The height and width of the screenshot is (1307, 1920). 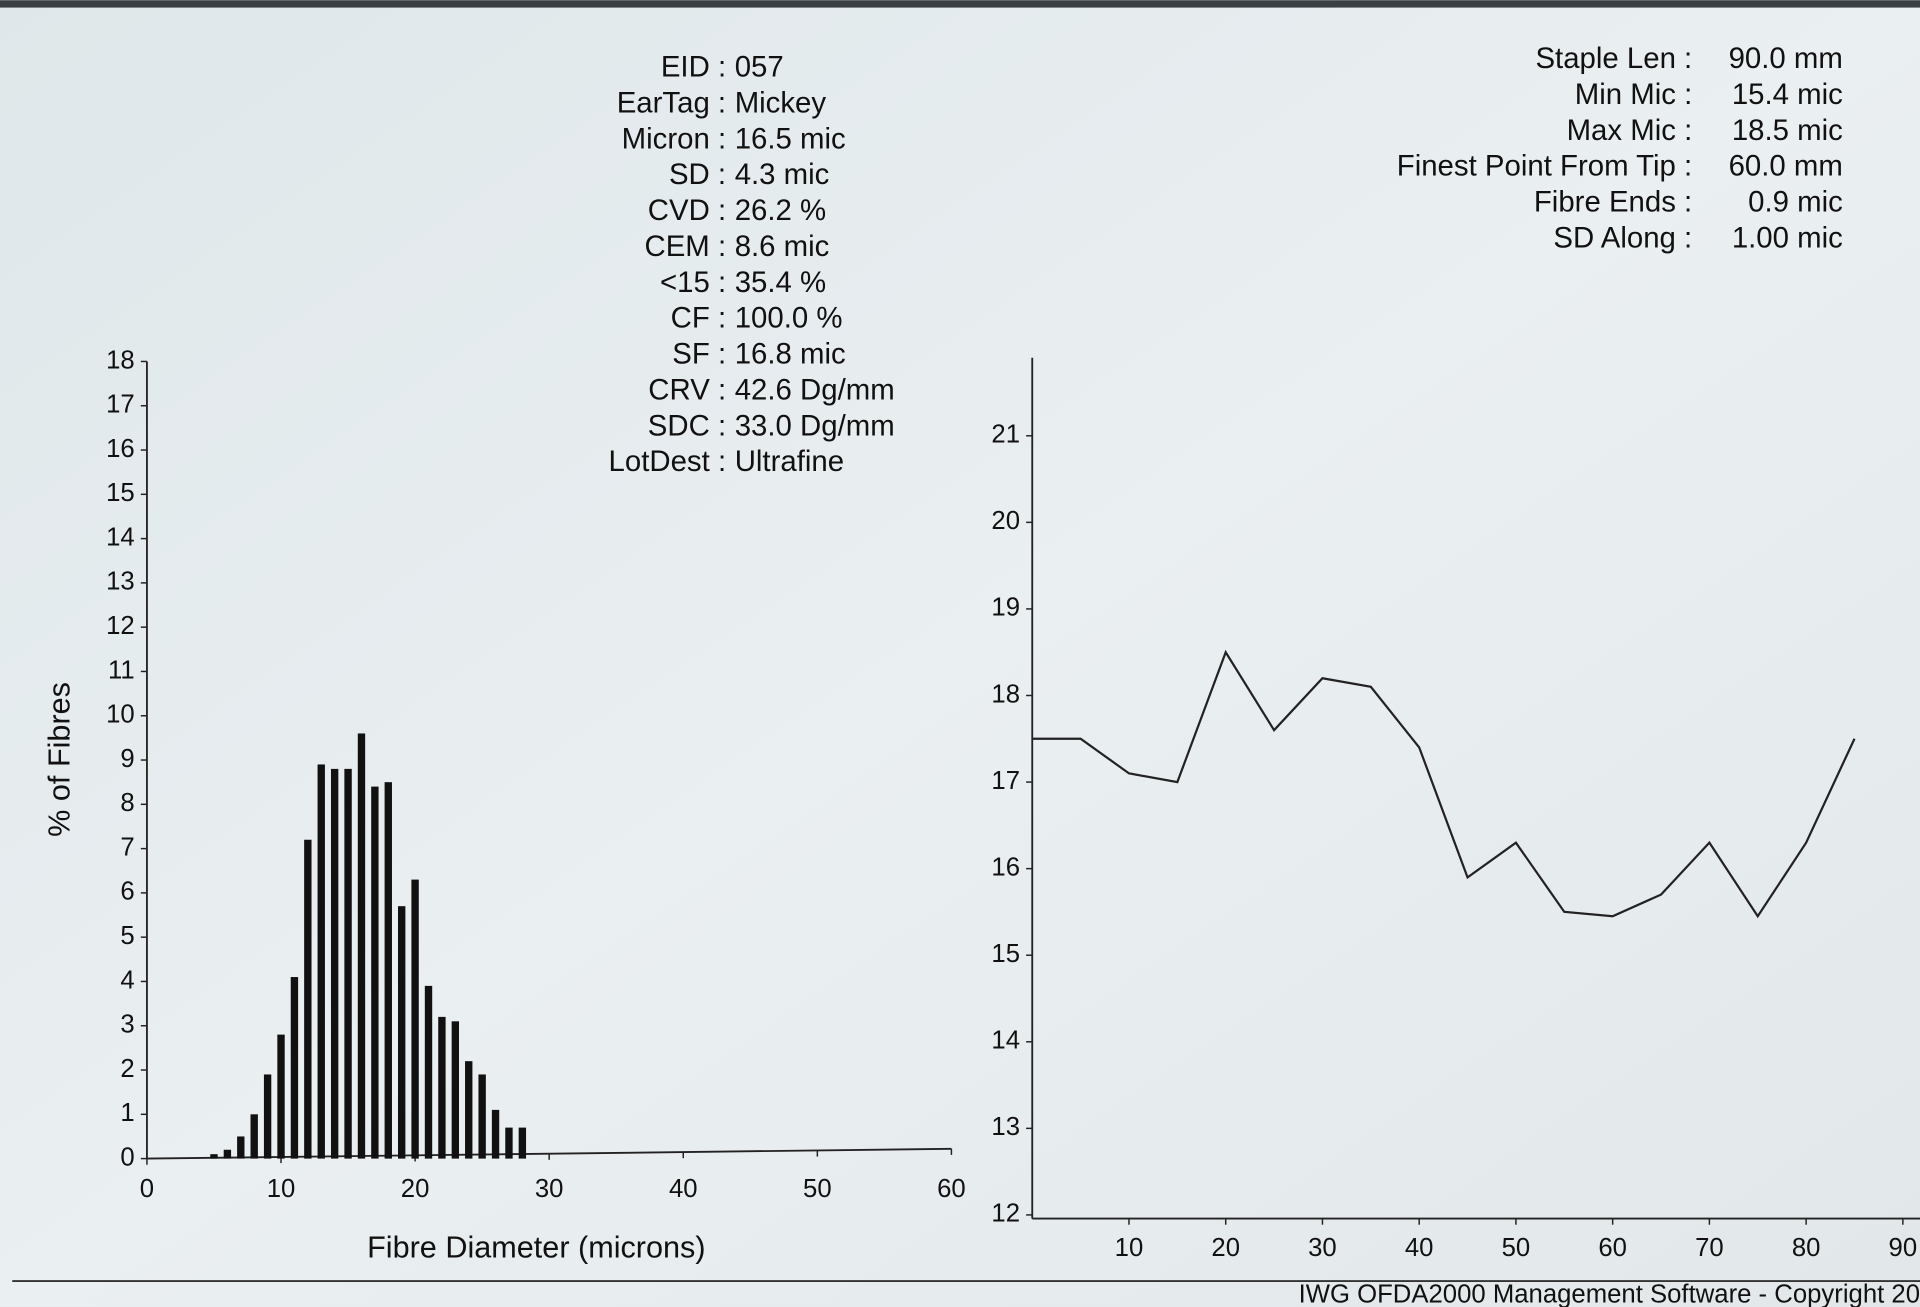 I want to click on stat-value: 26.2 %, so click(x=780, y=210).